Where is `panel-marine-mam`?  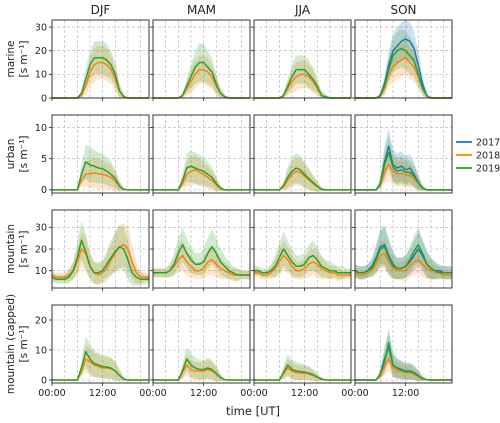
panel-marine-mam is located at coordinates (200, 60).